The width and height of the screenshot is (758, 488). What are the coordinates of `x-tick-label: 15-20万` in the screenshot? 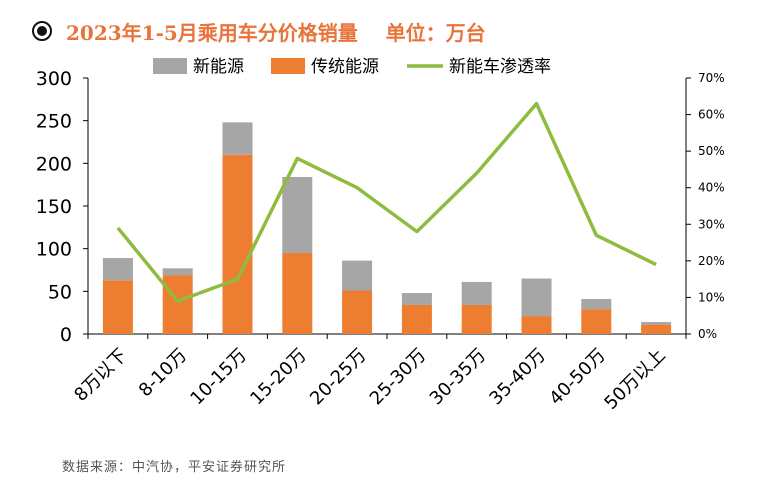 It's located at (278, 377).